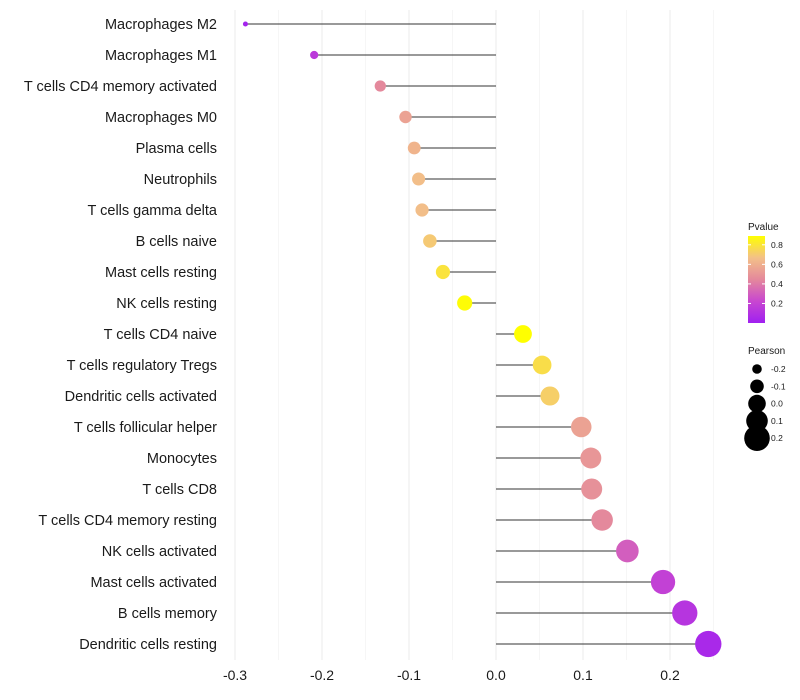 Image resolution: width=800 pixels, height=700 pixels. Describe the element at coordinates (235, 675) in the screenshot. I see `x-tick-label: -0.3` at that location.